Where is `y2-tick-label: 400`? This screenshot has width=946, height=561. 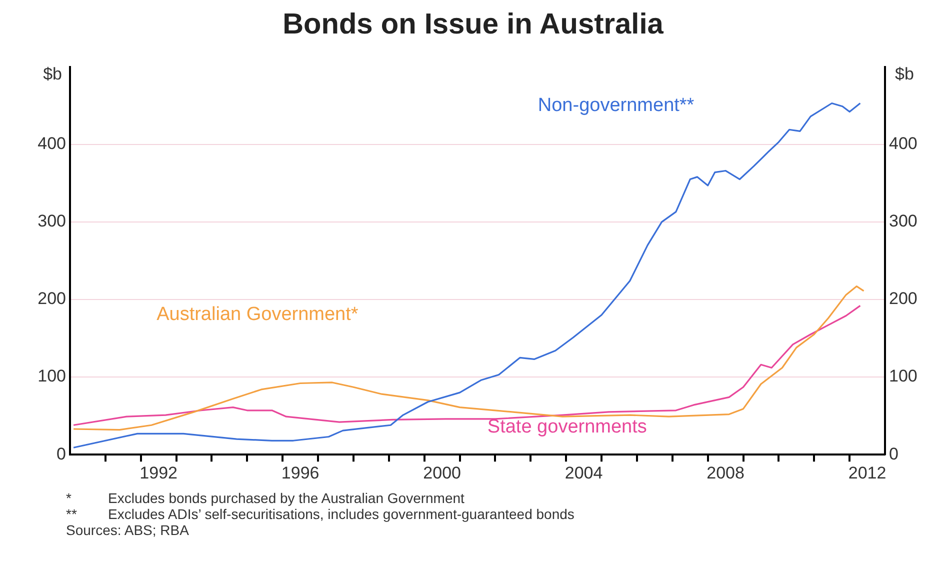 y2-tick-label: 400 is located at coordinates (903, 144).